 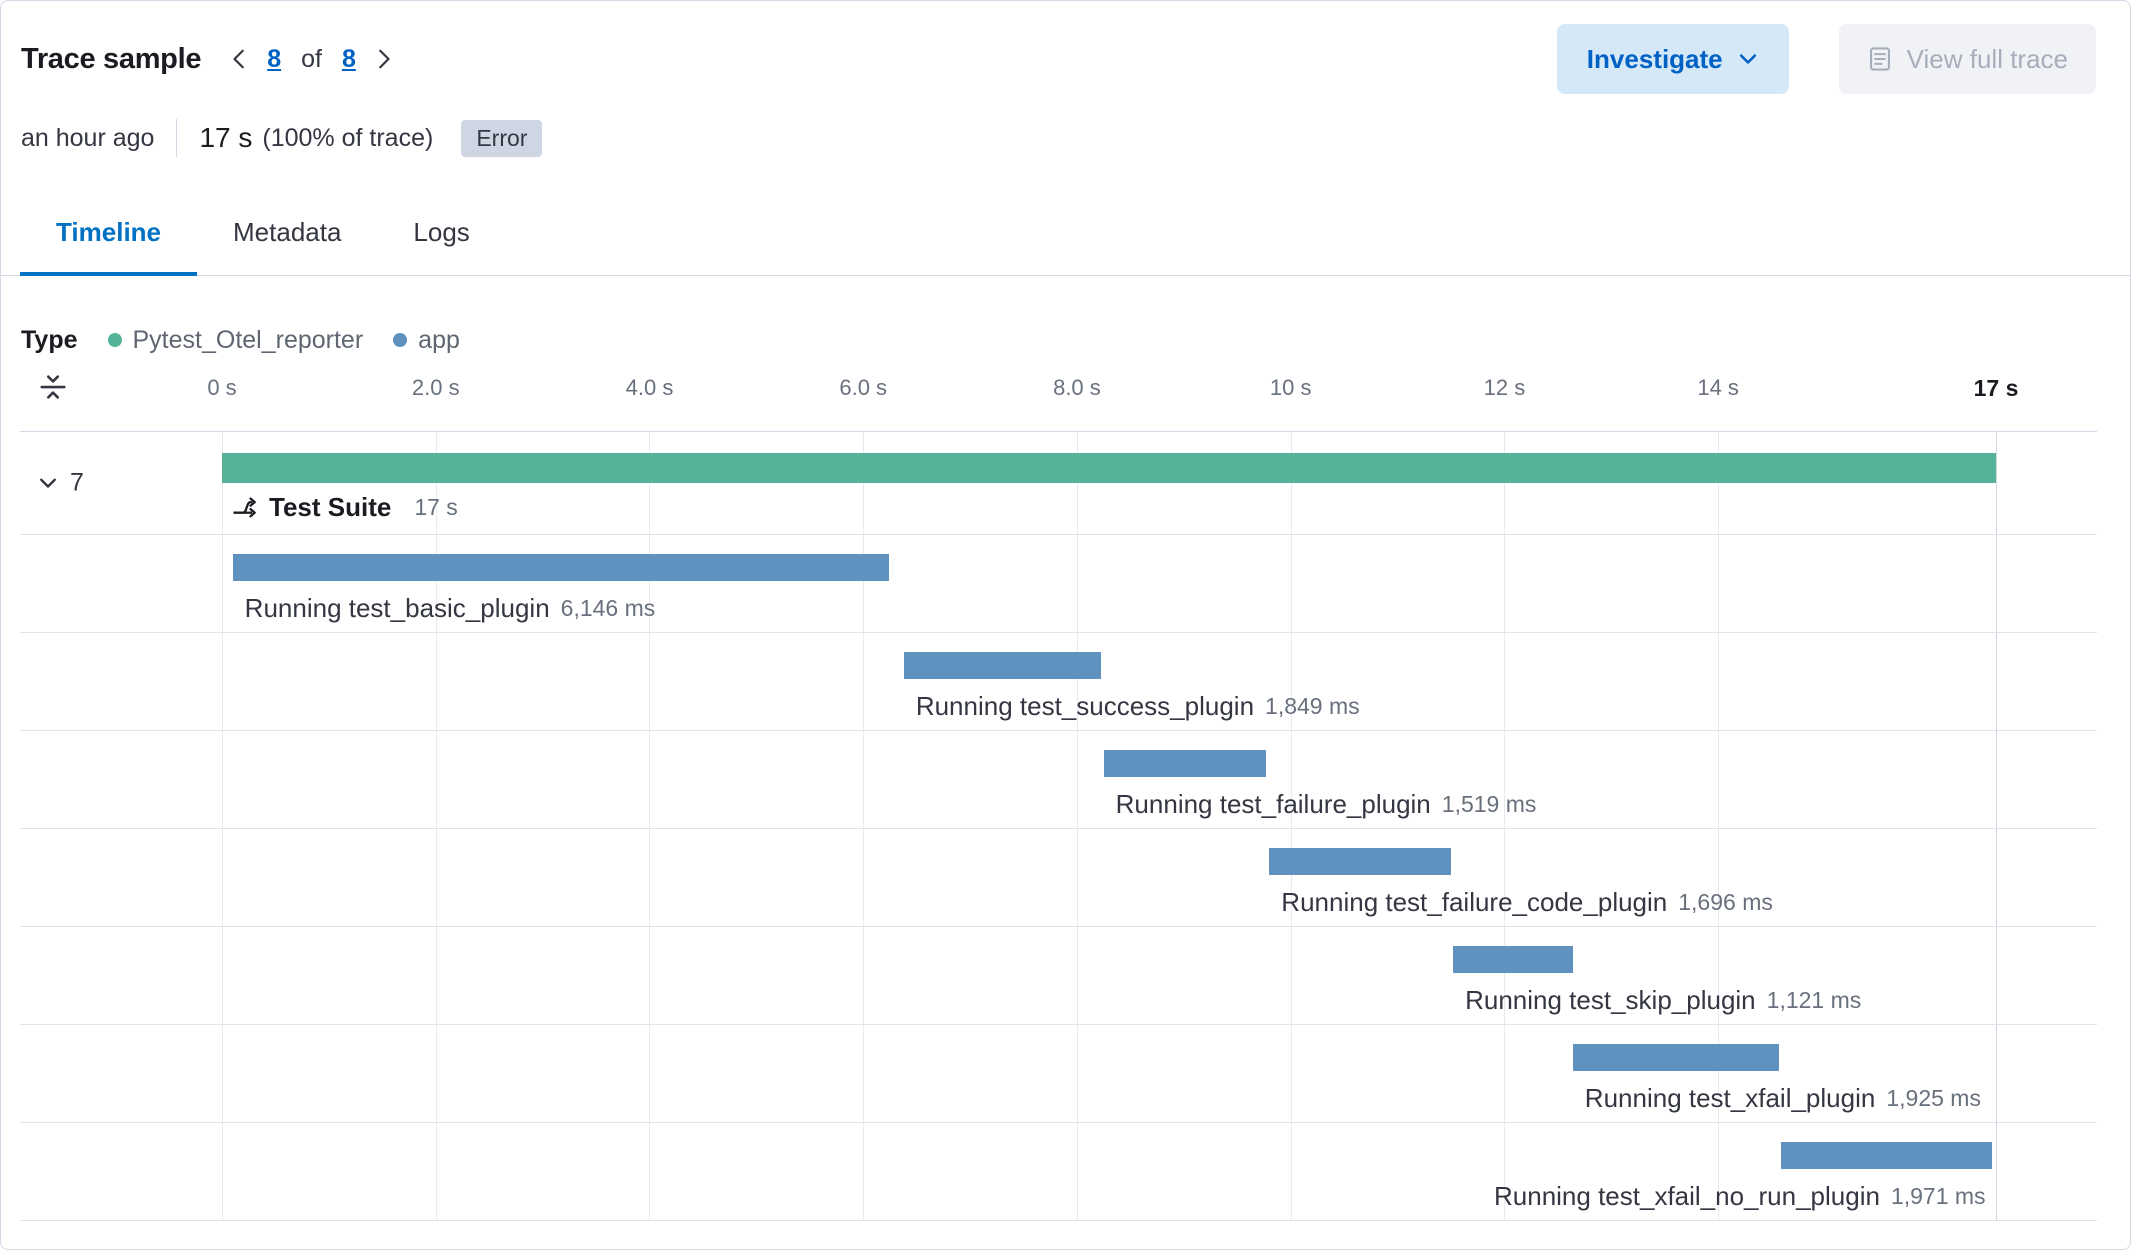 I want to click on legend-item-pytest-otel-reporter: Pytest_Otel_reporter, so click(x=235, y=340).